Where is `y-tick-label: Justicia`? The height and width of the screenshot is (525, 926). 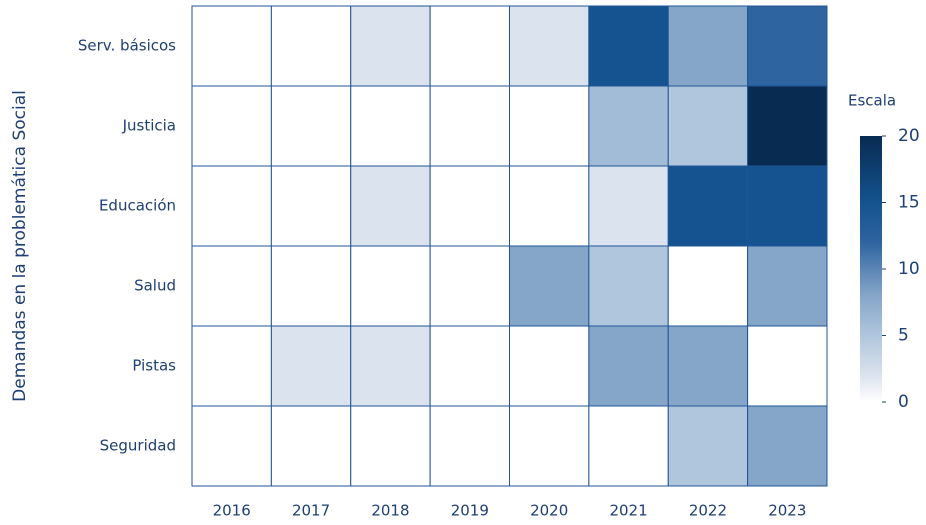 y-tick-label: Justicia is located at coordinates (149, 126).